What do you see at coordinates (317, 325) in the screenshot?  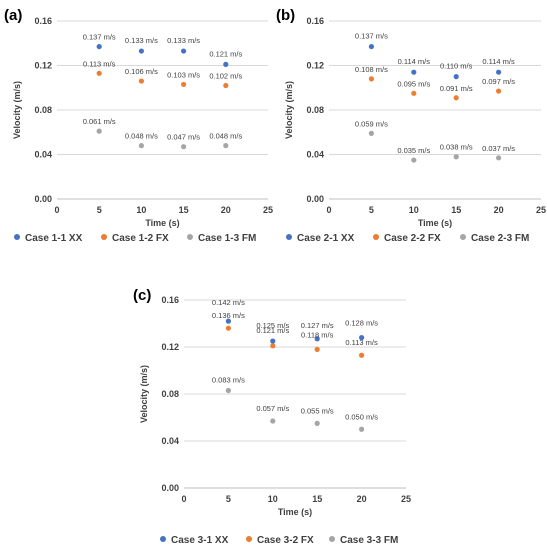 I see `data-label: 0.127 m/s` at bounding box center [317, 325].